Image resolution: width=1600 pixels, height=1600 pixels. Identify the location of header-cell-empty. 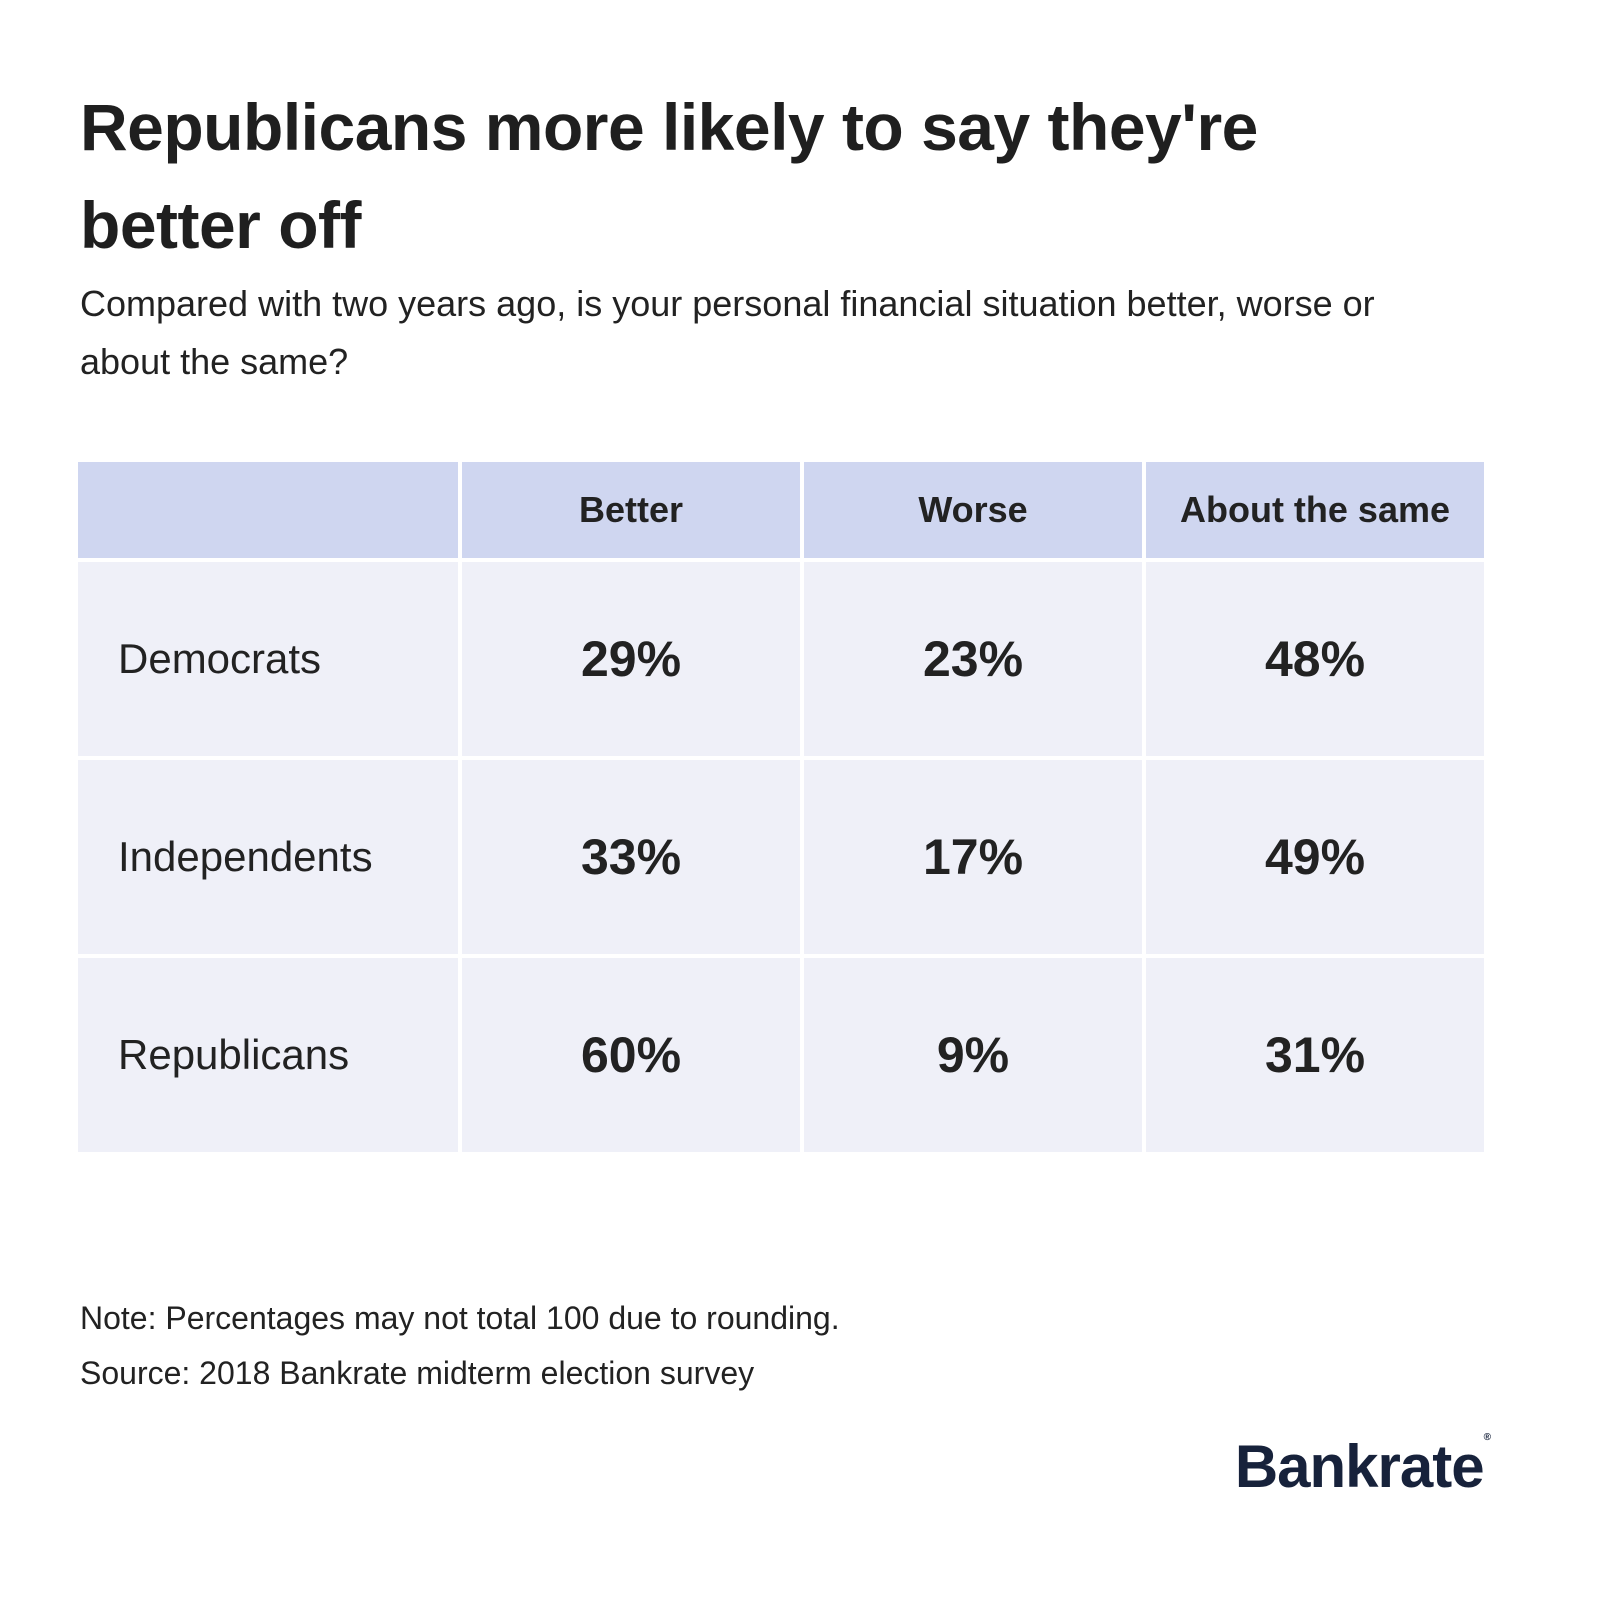
(268, 510).